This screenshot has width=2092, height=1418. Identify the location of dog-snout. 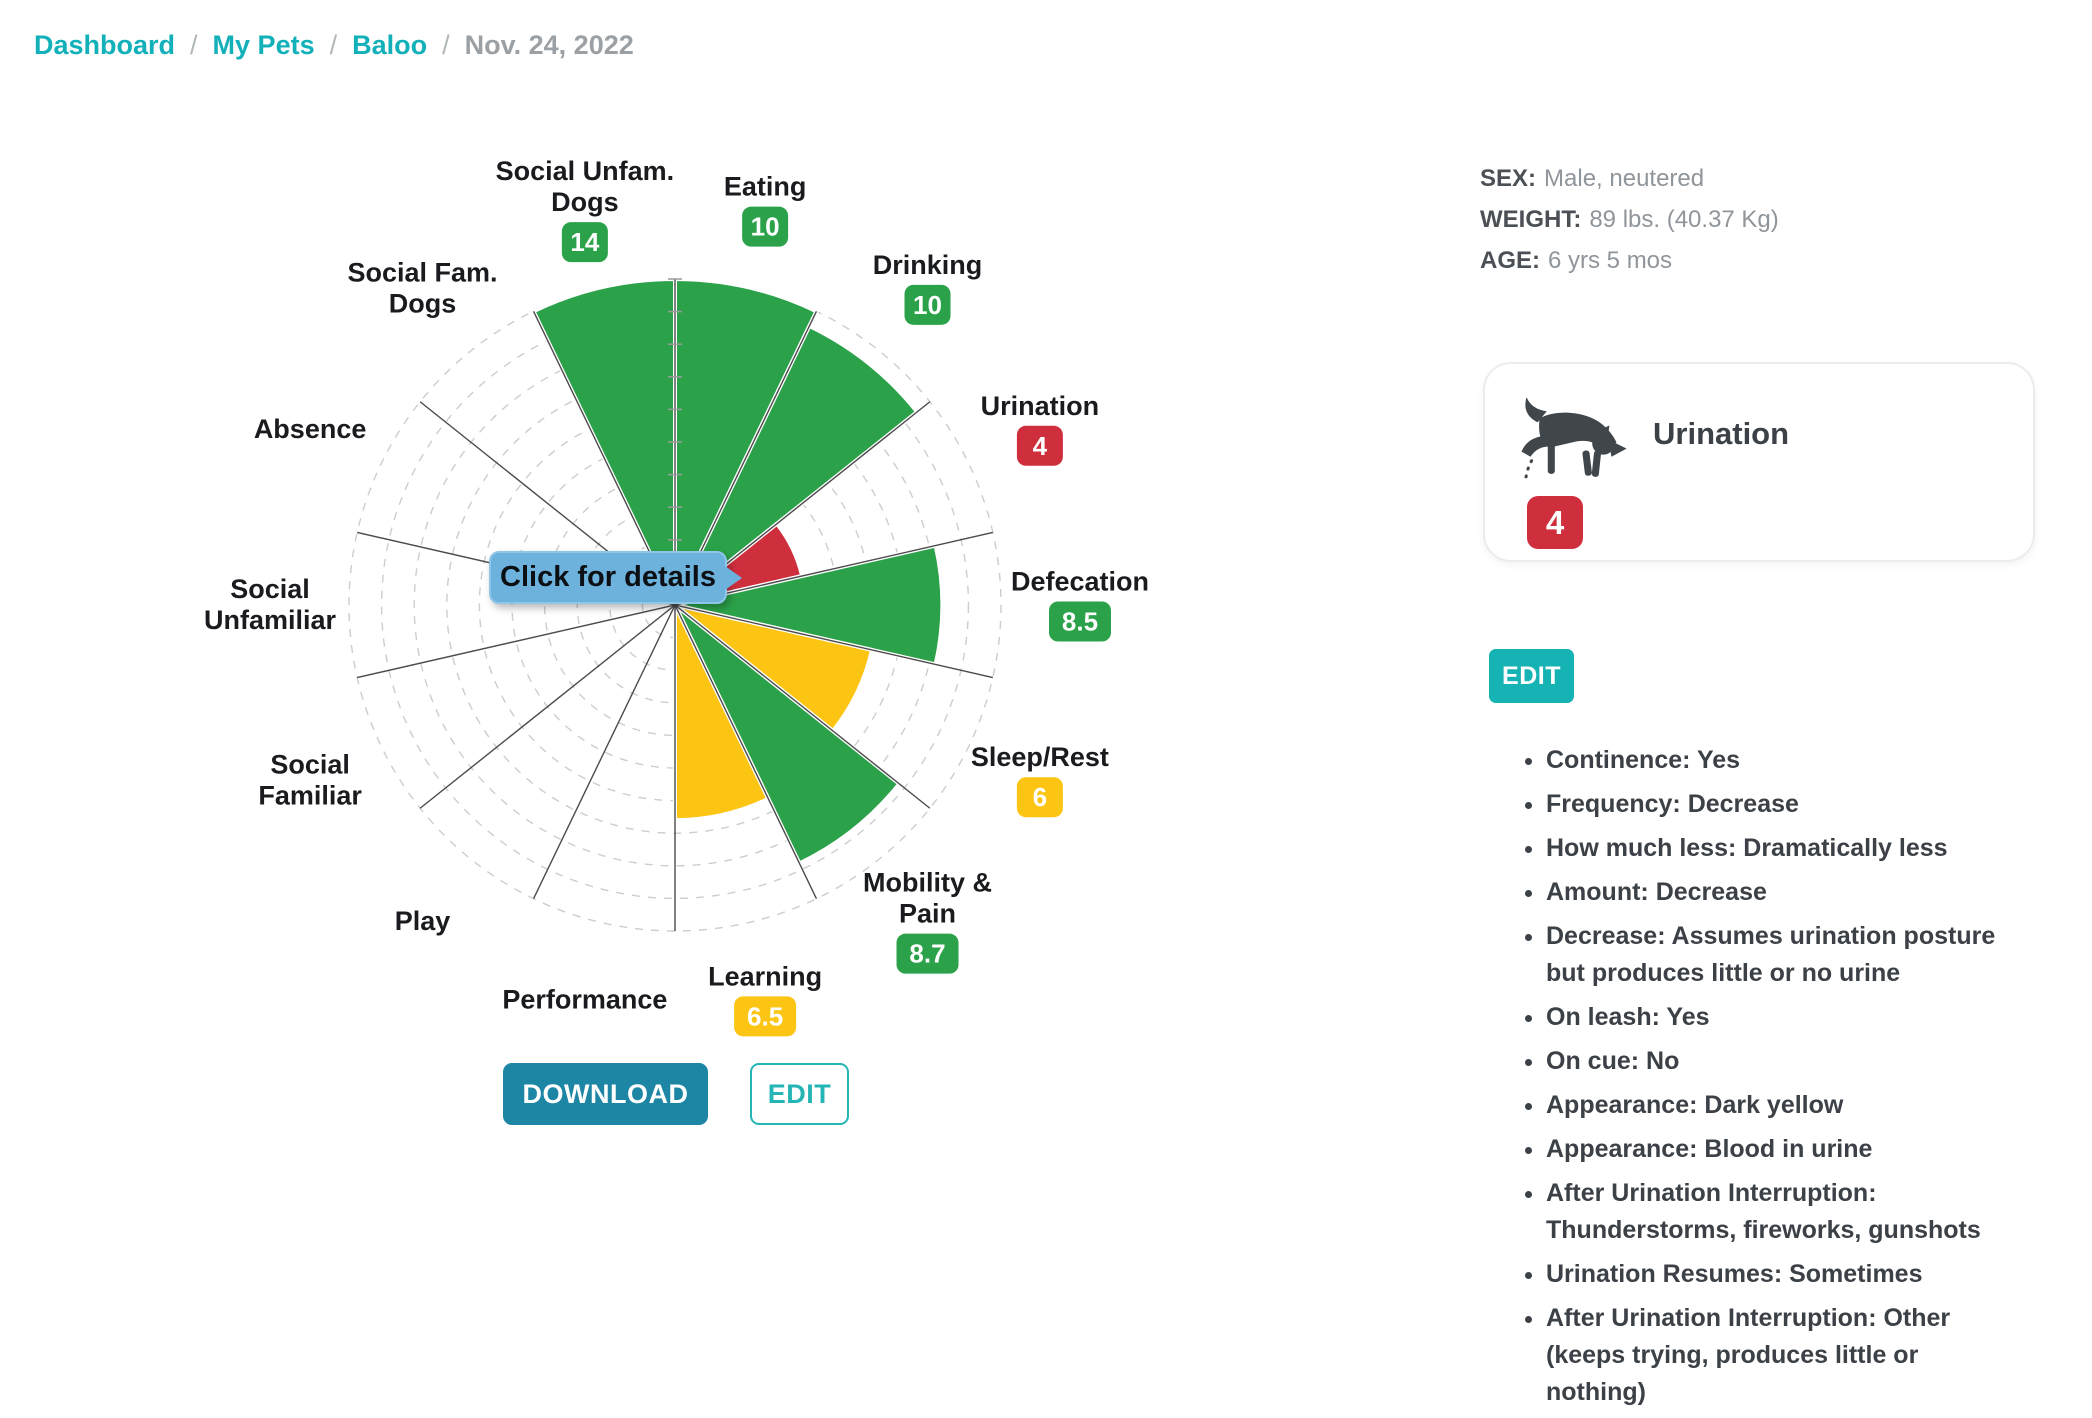
(1617, 448).